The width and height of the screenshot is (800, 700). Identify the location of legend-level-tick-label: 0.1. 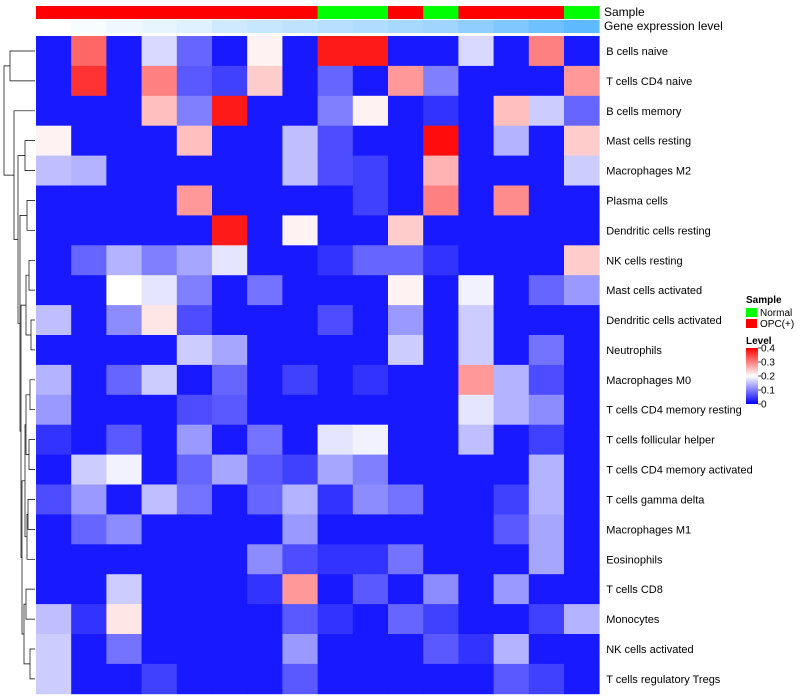
(768, 391).